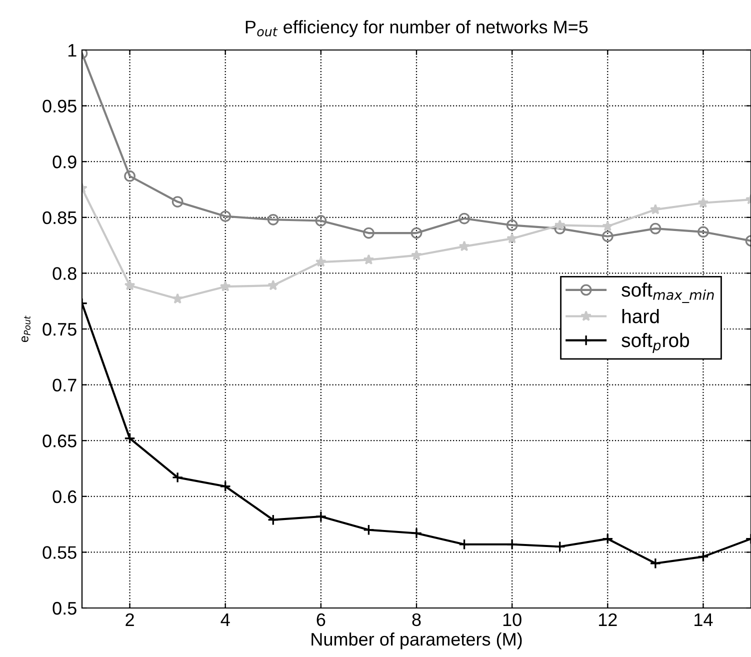  What do you see at coordinates (59, 106) in the screenshot?
I see `y-tick-label: 0.95` at bounding box center [59, 106].